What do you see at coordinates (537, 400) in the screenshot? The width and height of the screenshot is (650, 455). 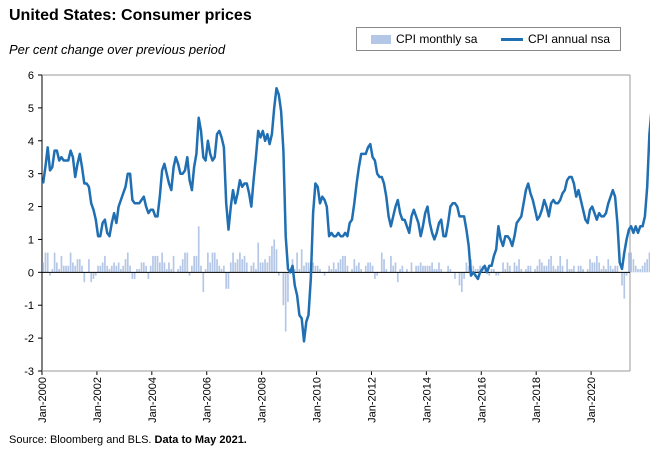 I see `x-tick-label: Jan-2018` at bounding box center [537, 400].